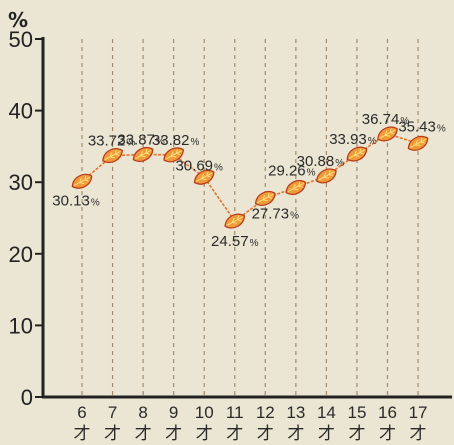 The width and height of the screenshot is (454, 445). What do you see at coordinates (107, 141) in the screenshot?
I see `data-label-value: 33.72` at bounding box center [107, 141].